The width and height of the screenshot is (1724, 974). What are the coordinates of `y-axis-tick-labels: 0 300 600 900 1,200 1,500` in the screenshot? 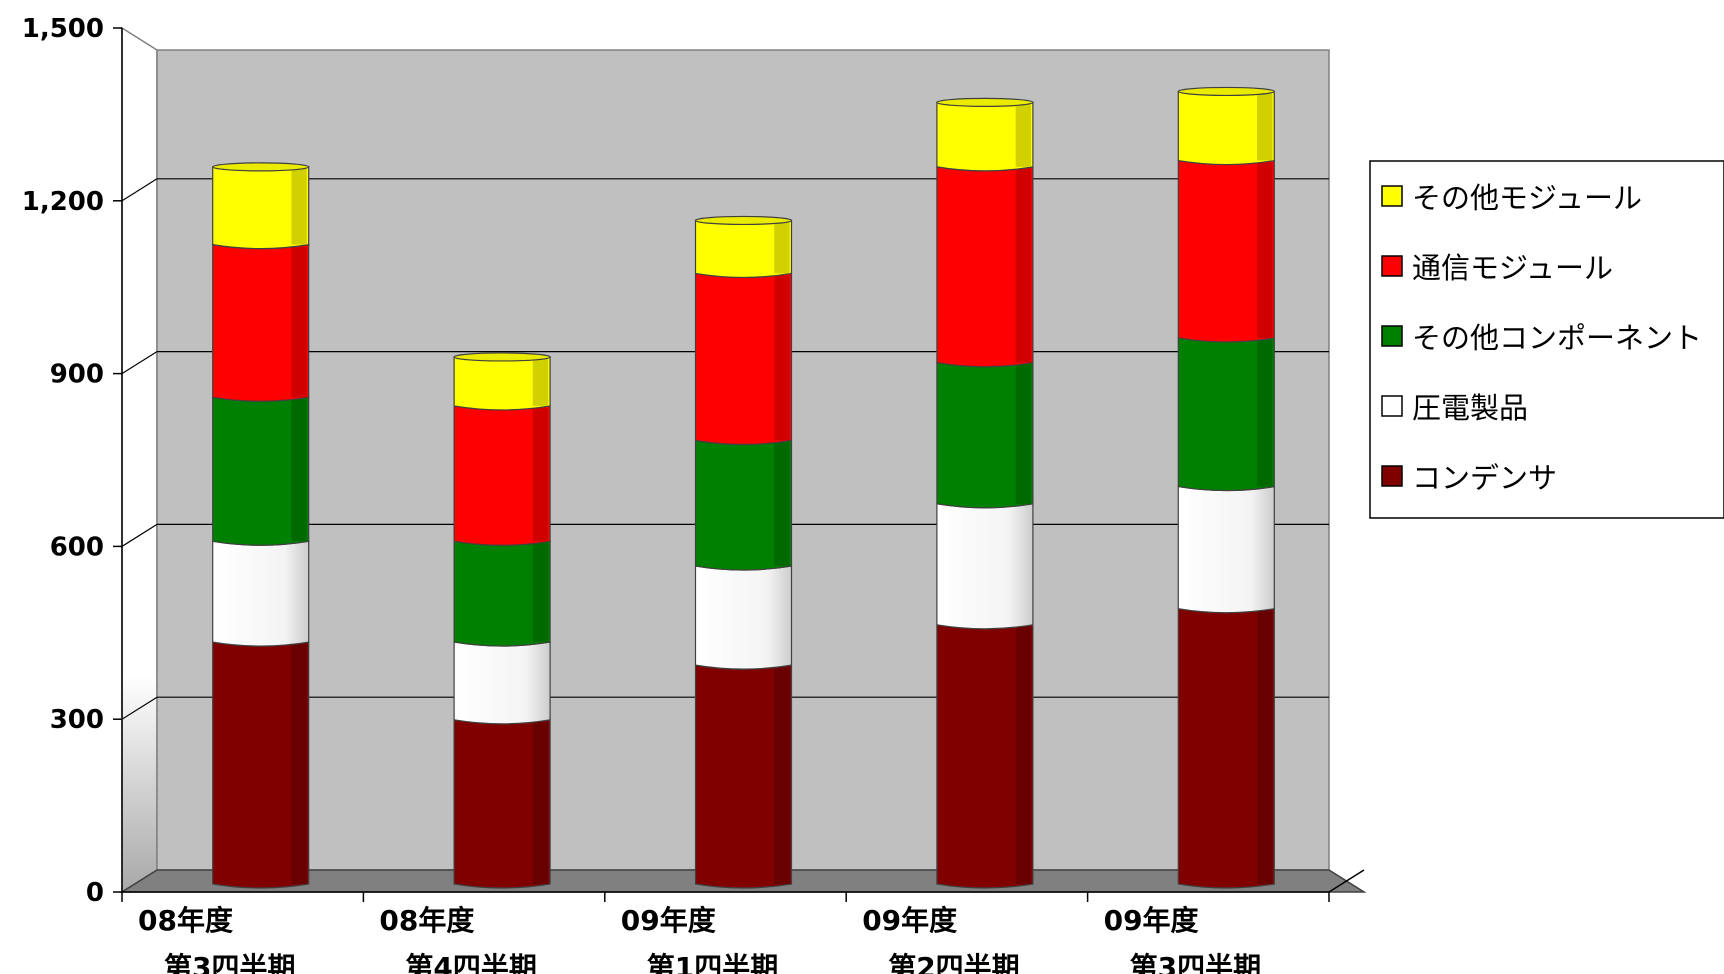 It's located at (63, 461).